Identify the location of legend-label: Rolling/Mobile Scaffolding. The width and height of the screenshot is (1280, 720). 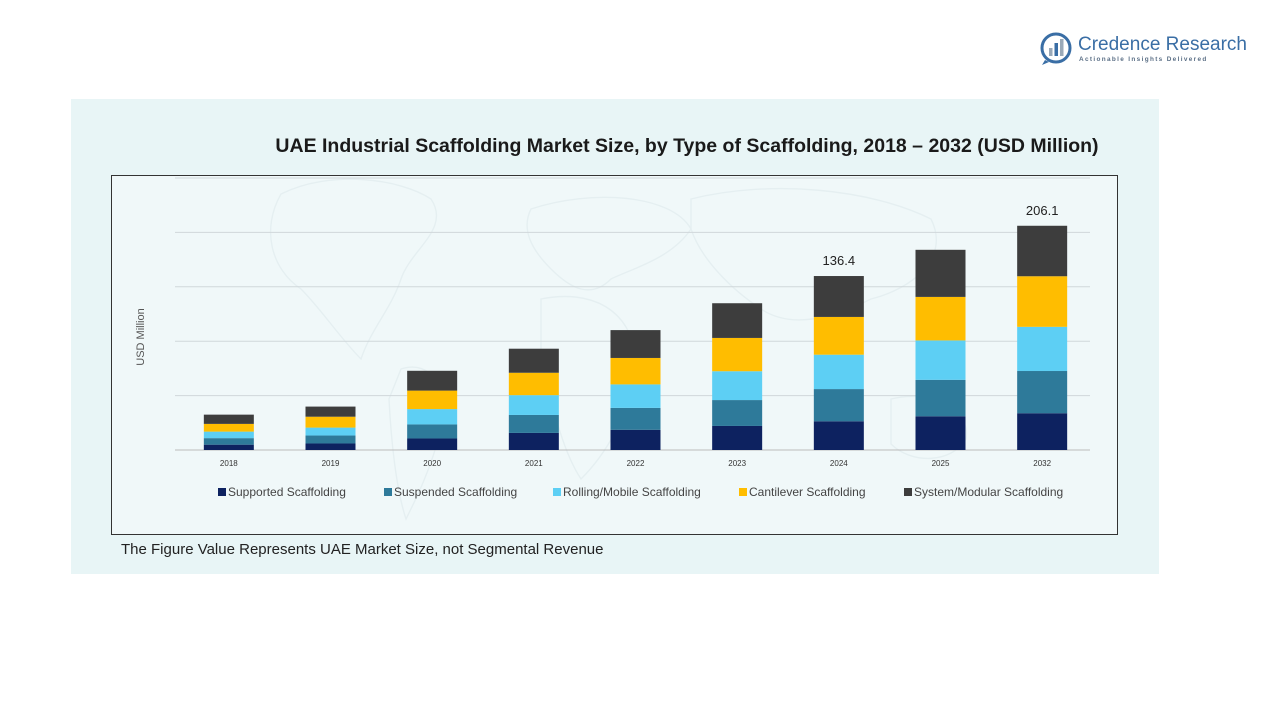
(632, 492).